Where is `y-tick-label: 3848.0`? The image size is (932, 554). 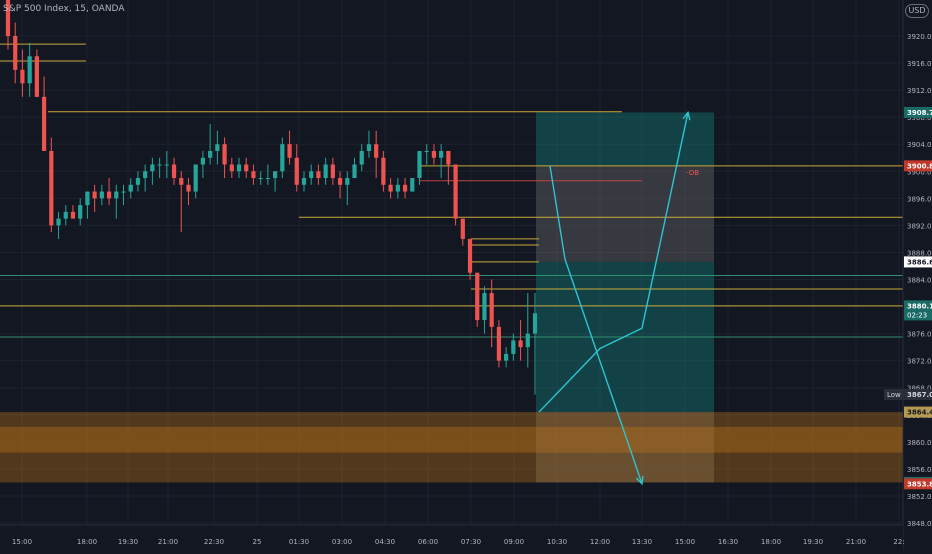
y-tick-label: 3848.0 is located at coordinates (919, 524).